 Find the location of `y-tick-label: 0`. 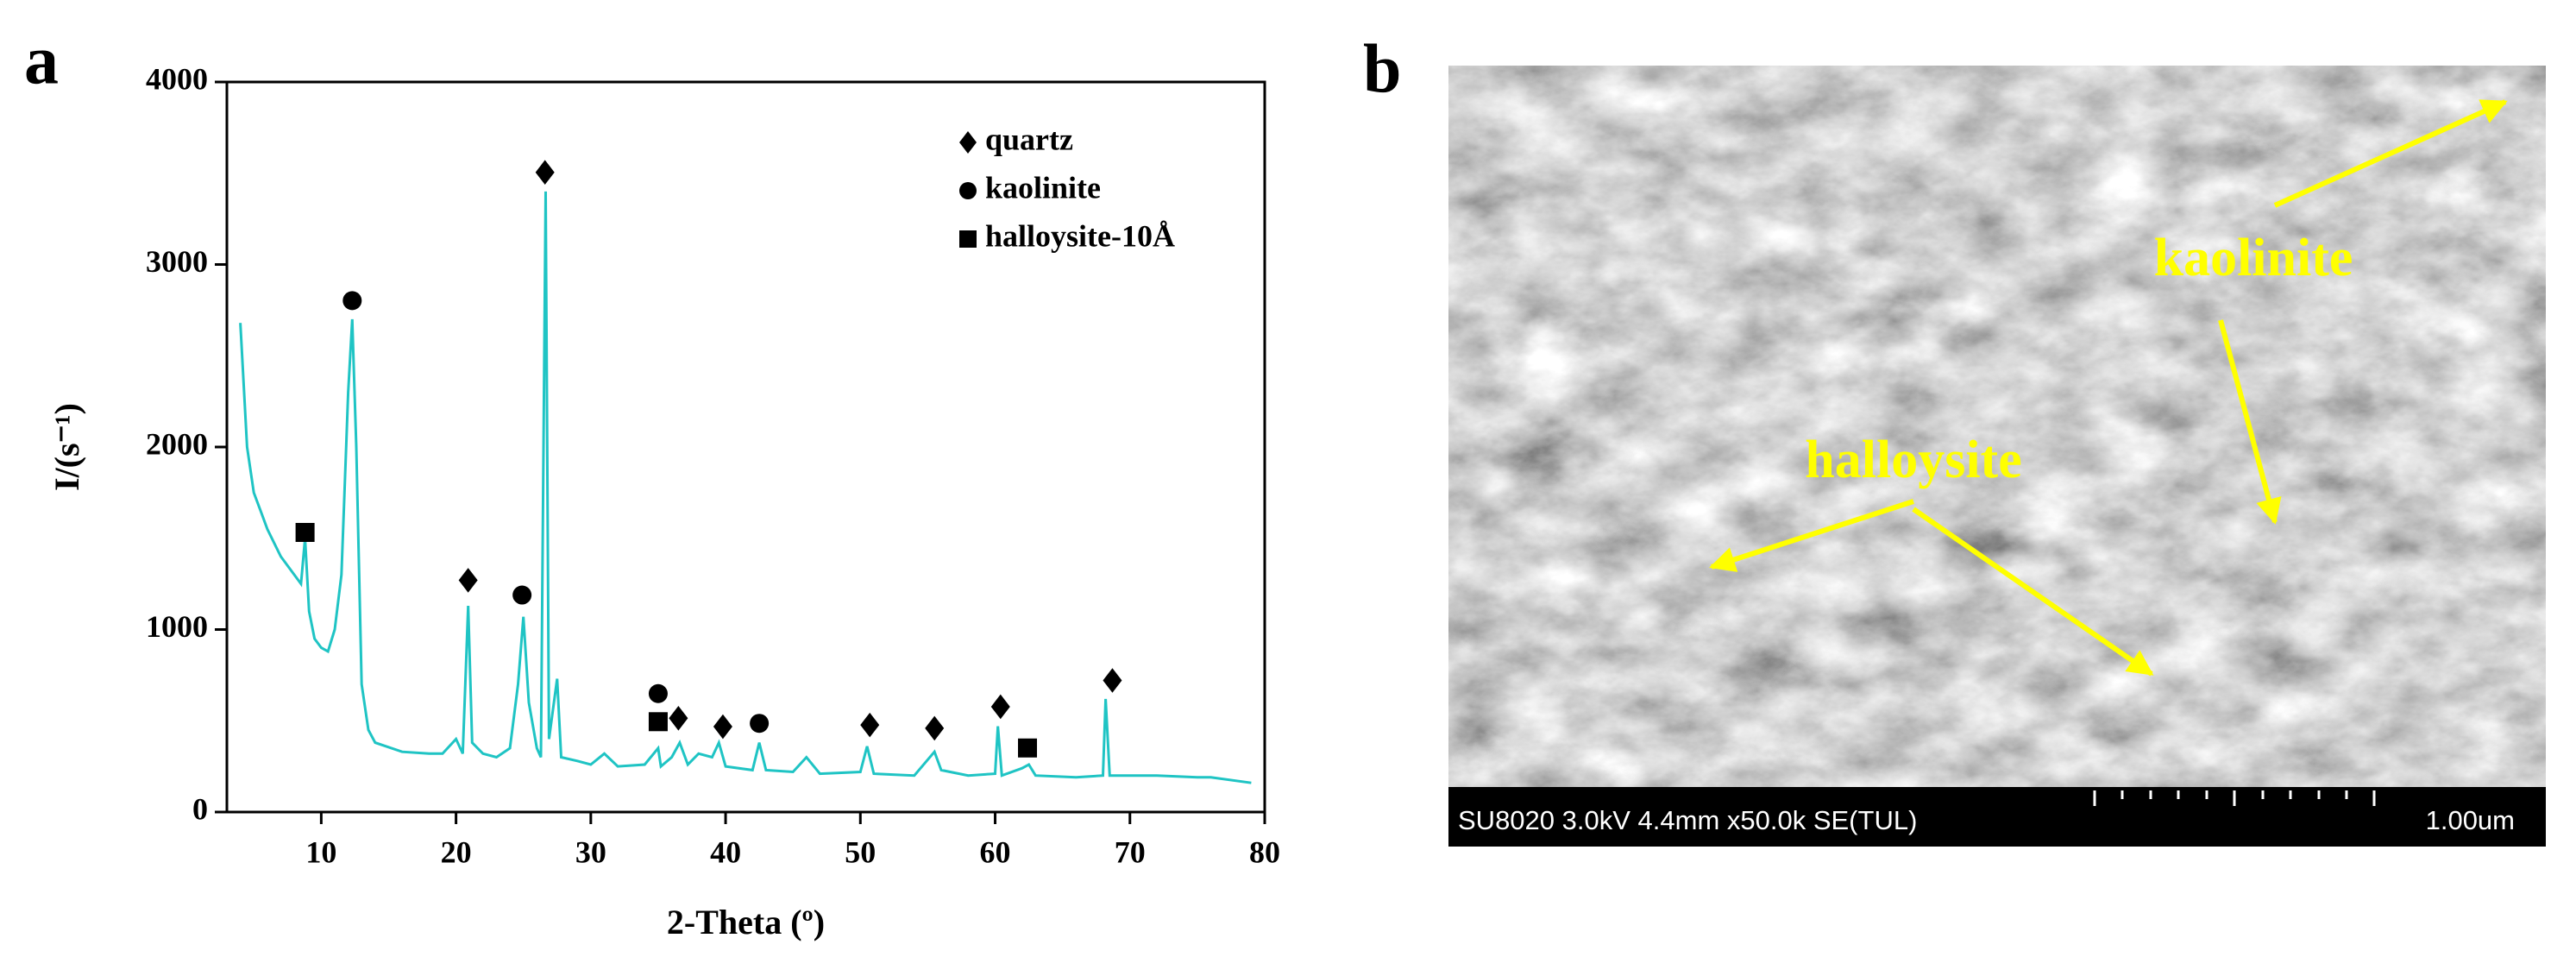

y-tick-label: 0 is located at coordinates (200, 808).